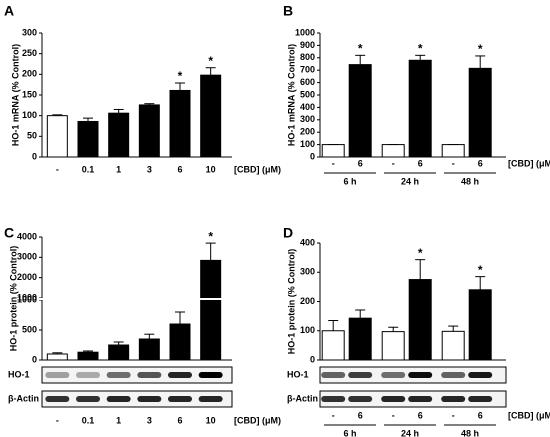 The height and width of the screenshot is (437, 550). What do you see at coordinates (15, 95) in the screenshot?
I see `y-axis-label: HO-1 mRNA (% Control)` at bounding box center [15, 95].